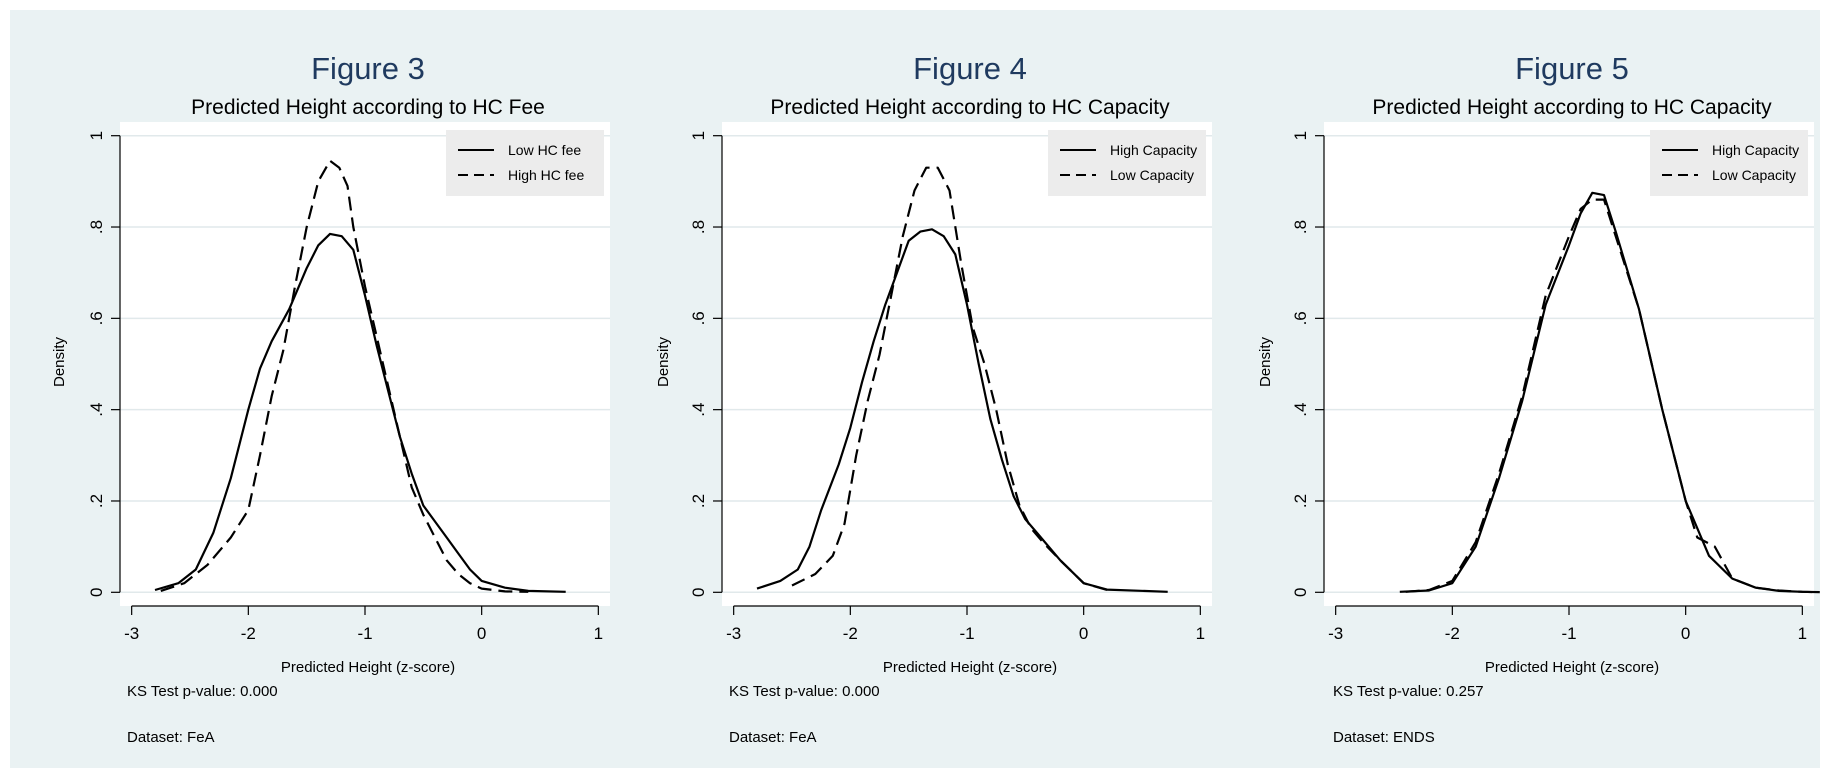  What do you see at coordinates (546, 175) in the screenshot?
I see `legend-label: High HC fee` at bounding box center [546, 175].